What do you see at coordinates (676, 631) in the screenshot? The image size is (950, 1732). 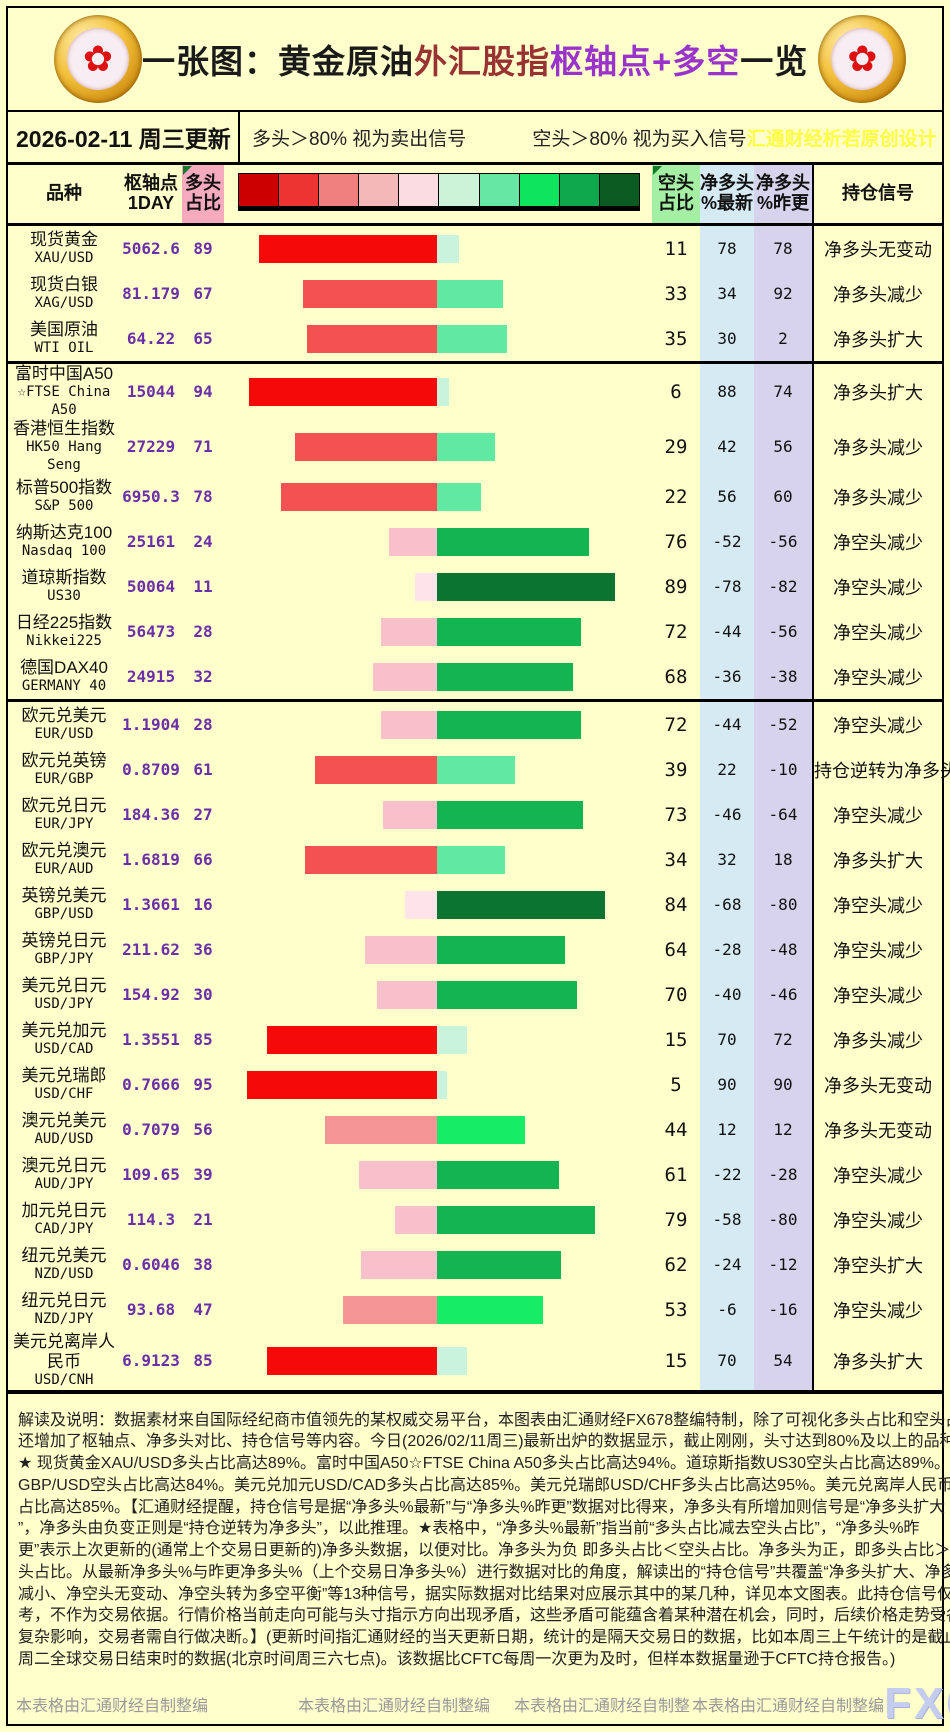 I see `short-ratio-value: 72` at bounding box center [676, 631].